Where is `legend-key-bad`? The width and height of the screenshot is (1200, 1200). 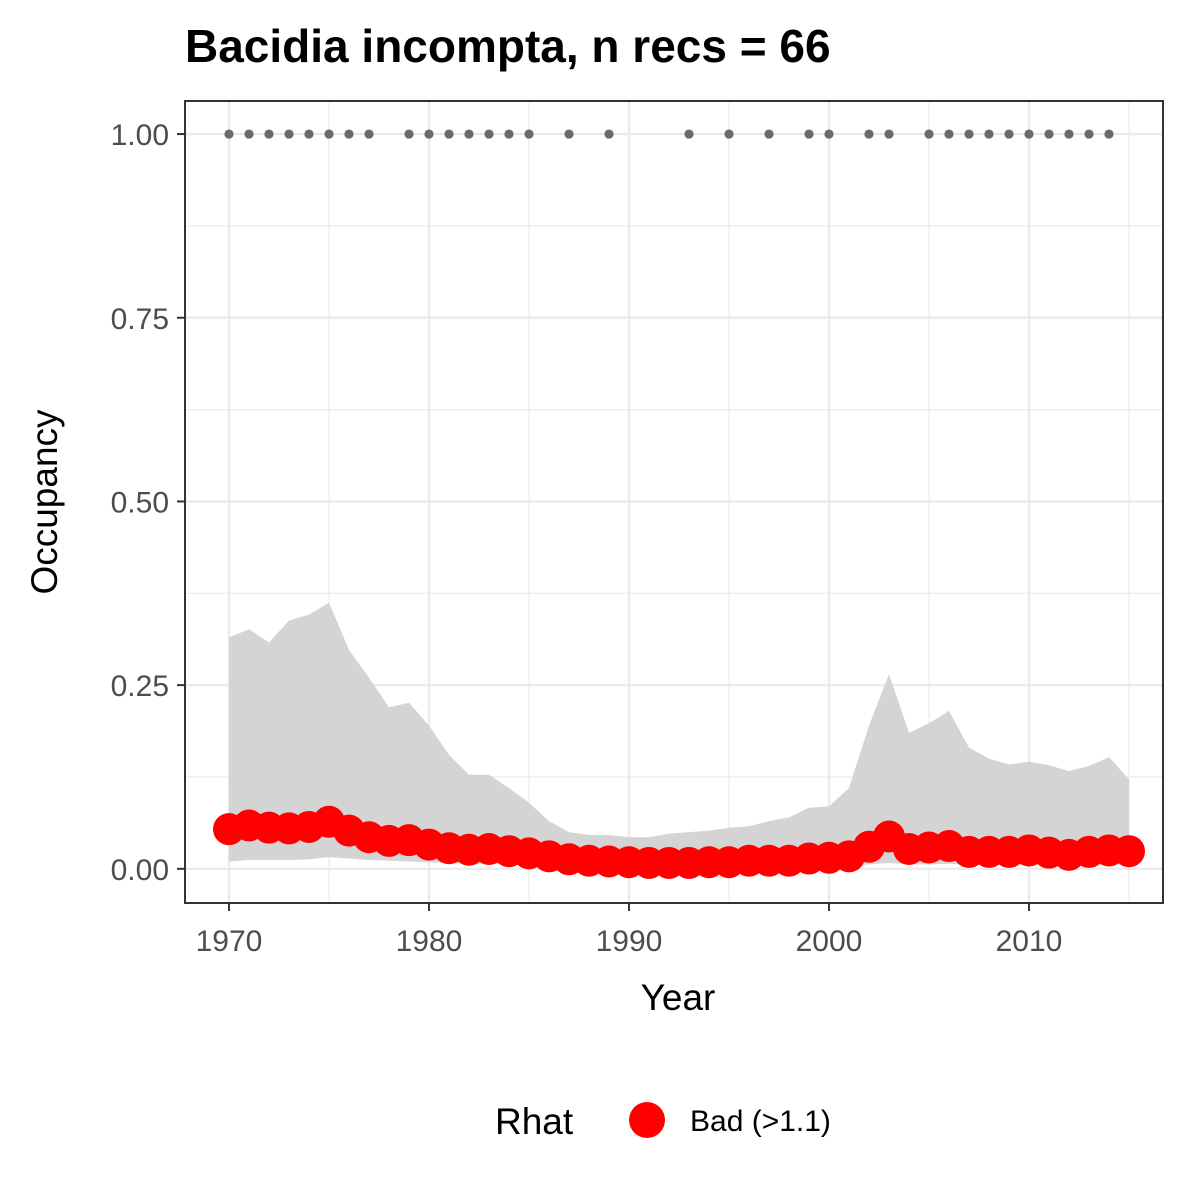
legend-key-bad is located at coordinates (647, 1120).